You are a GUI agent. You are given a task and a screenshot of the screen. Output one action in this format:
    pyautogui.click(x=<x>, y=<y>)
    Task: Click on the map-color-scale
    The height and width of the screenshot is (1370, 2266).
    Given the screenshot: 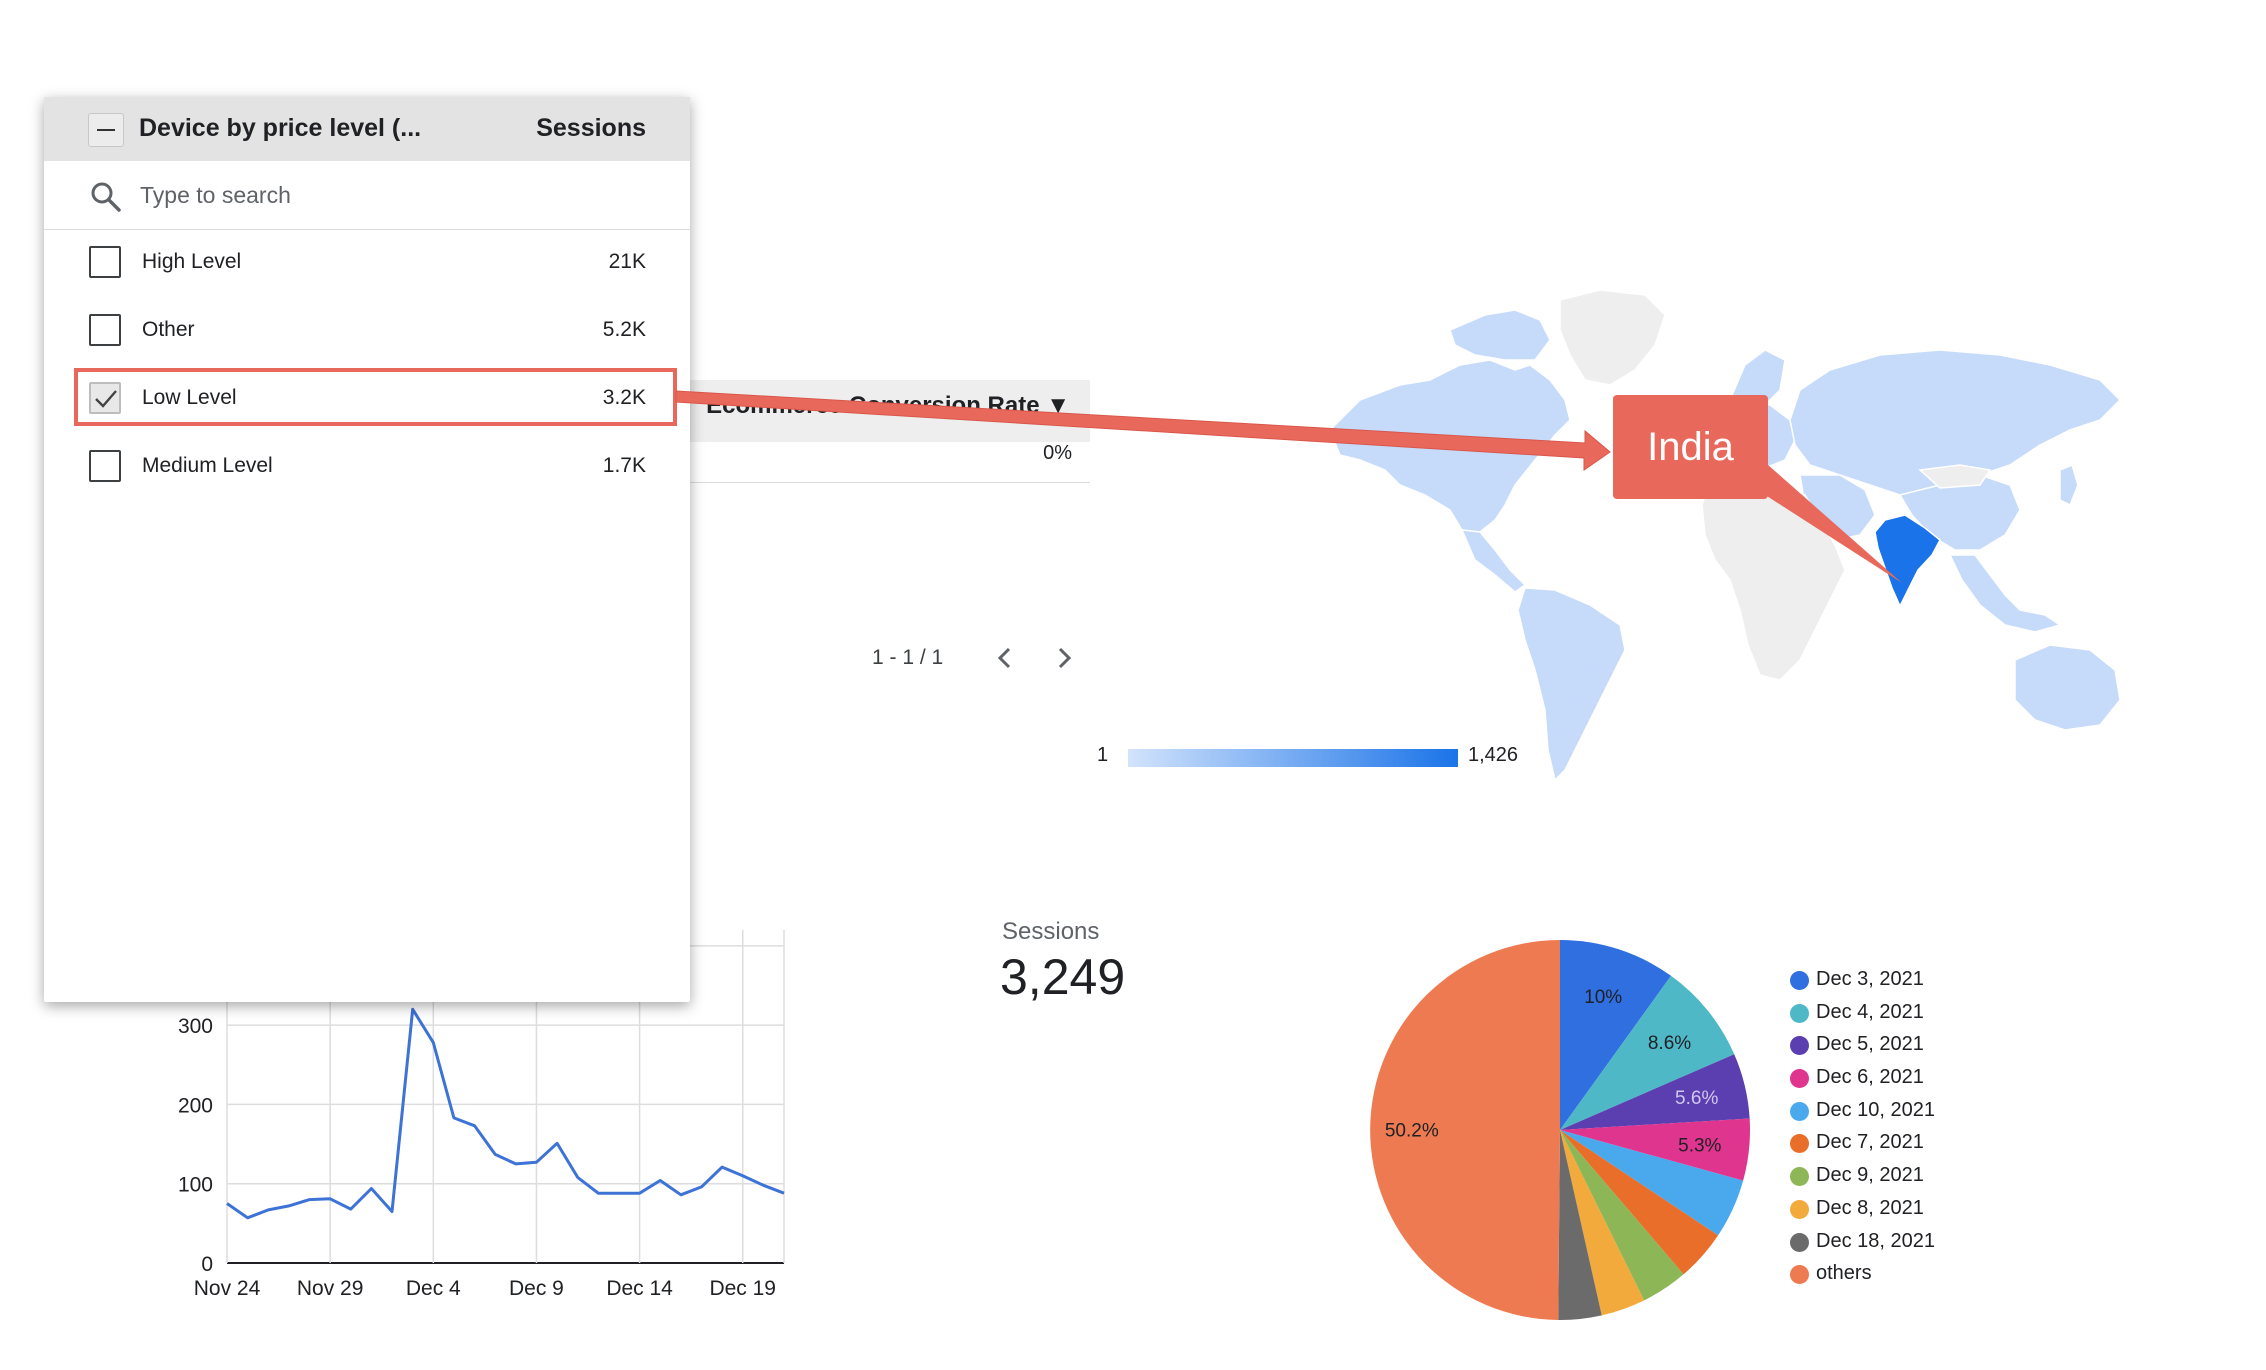 What is the action you would take?
    pyautogui.click(x=1293, y=758)
    